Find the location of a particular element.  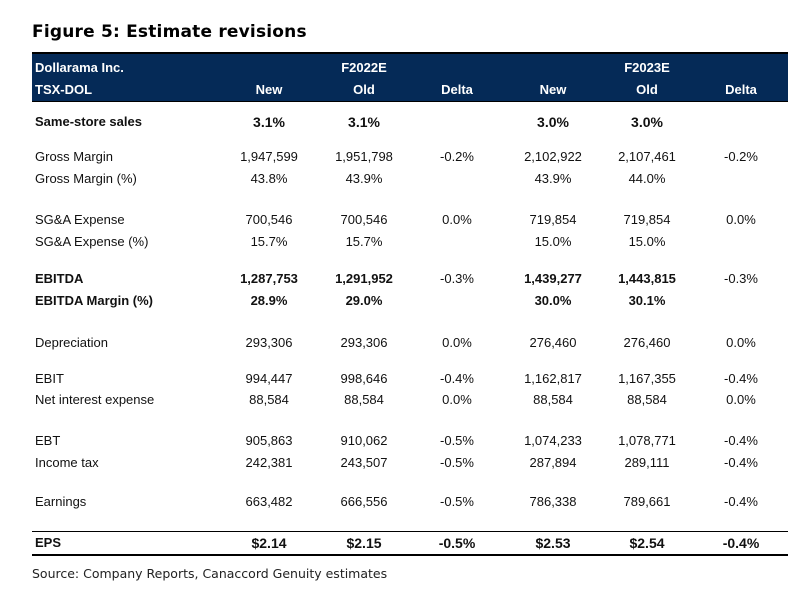

cell-f22-new: $2.14 is located at coordinates (269, 543).